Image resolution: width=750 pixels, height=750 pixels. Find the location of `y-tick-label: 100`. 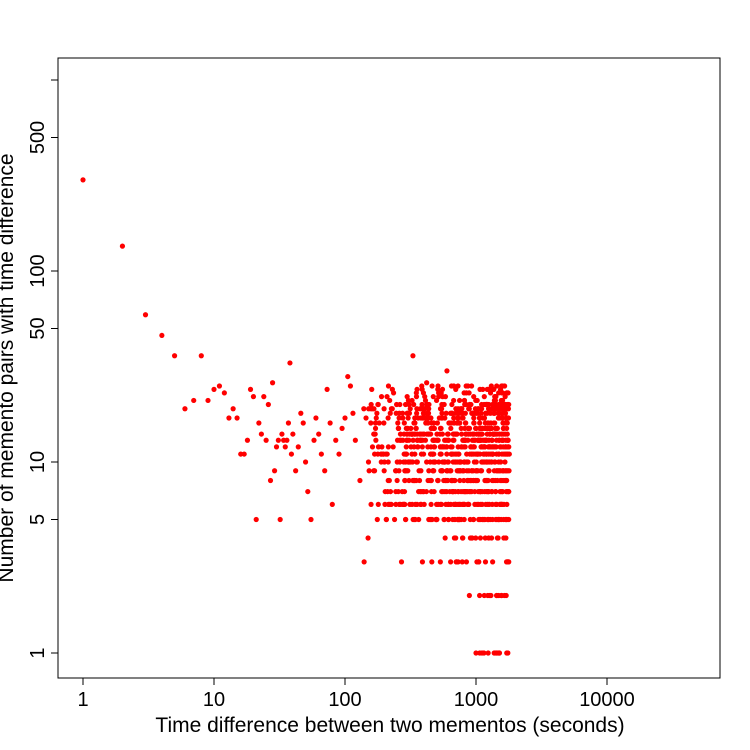

y-tick-label: 100 is located at coordinates (38, 270).